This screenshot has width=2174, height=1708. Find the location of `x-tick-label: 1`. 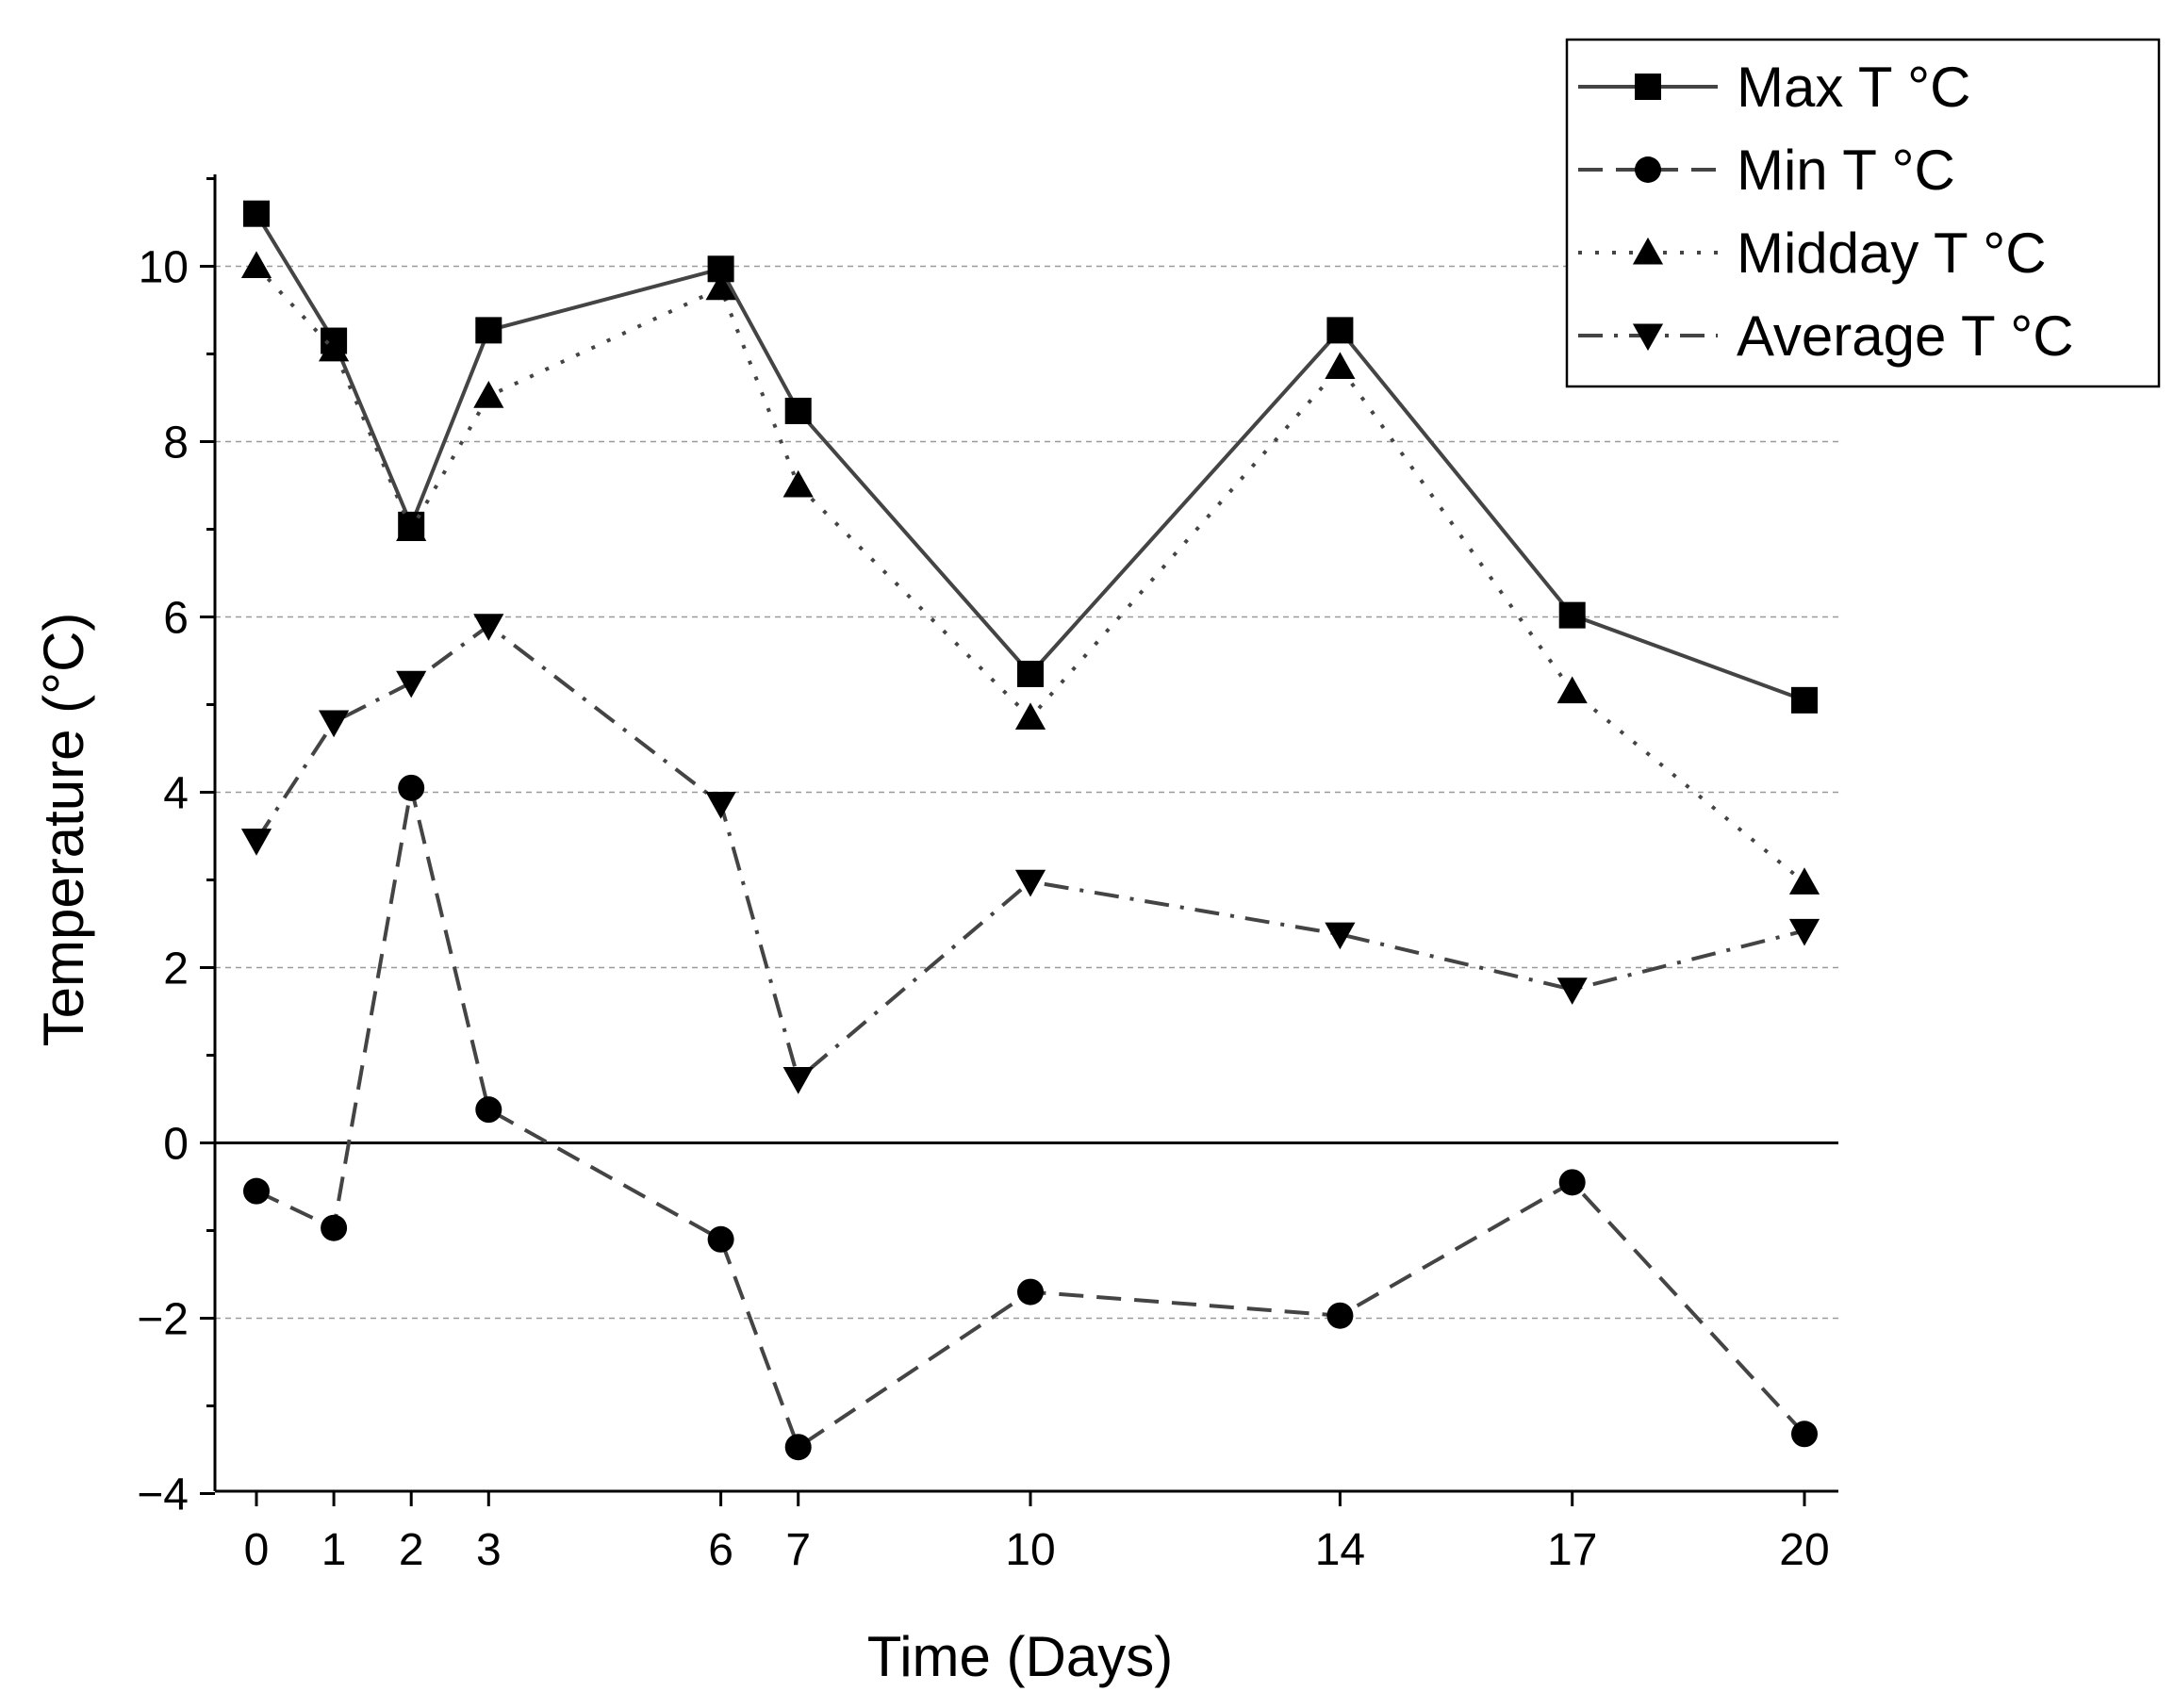

x-tick-label: 1 is located at coordinates (334, 1550).